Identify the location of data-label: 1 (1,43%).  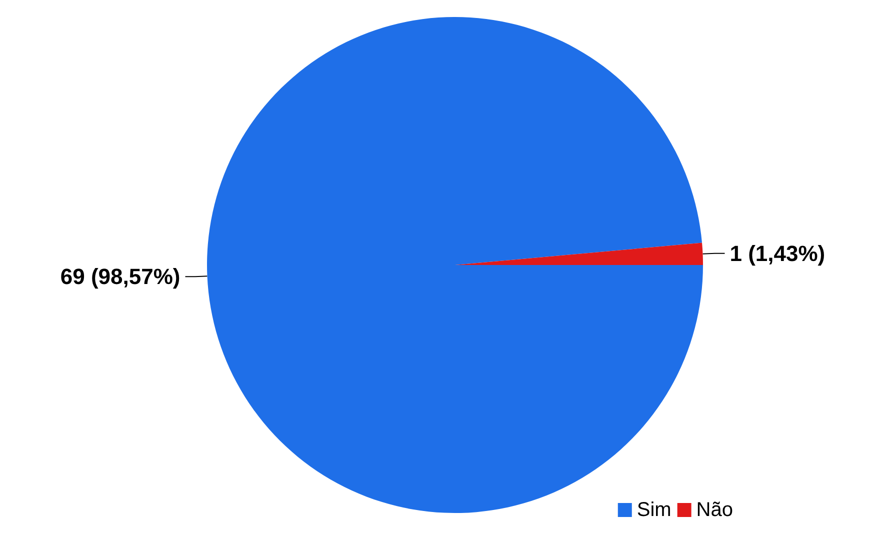
(778, 253).